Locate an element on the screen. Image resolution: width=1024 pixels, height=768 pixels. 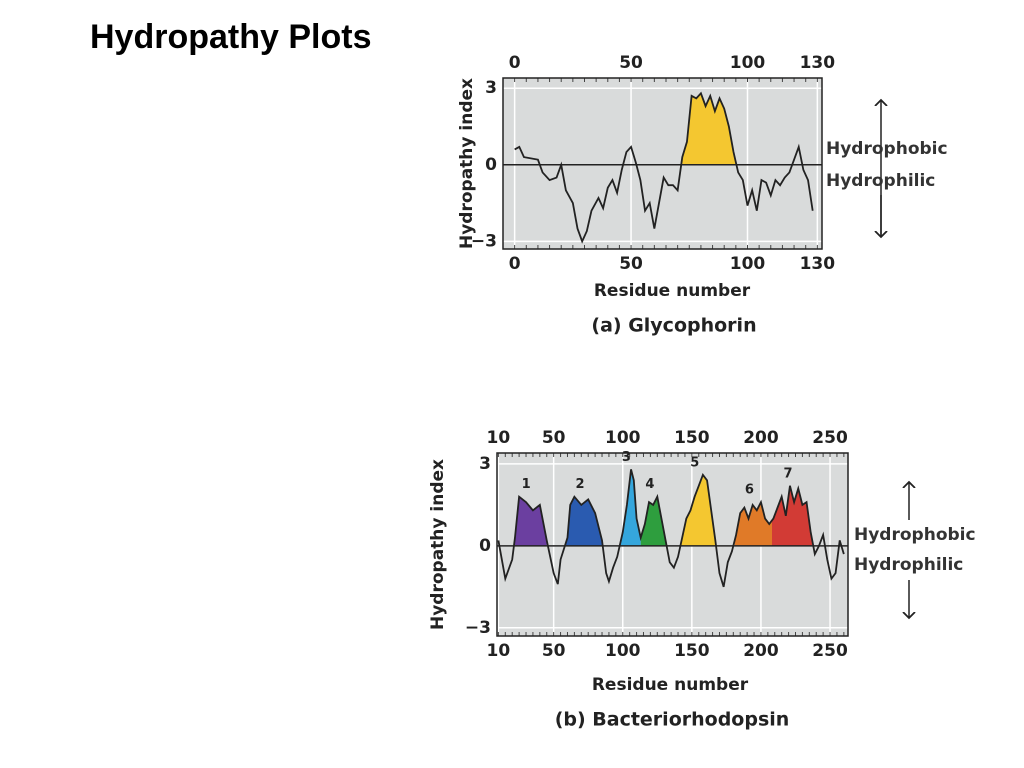
x-tick-label: 150 is located at coordinates (692, 651).